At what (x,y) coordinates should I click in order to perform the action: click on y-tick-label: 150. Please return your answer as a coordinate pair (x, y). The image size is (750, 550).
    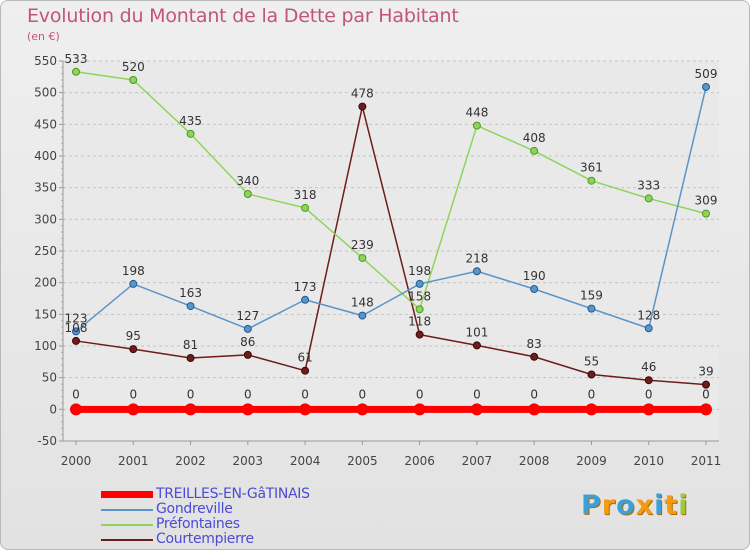
    Looking at the image, I should click on (45, 314).